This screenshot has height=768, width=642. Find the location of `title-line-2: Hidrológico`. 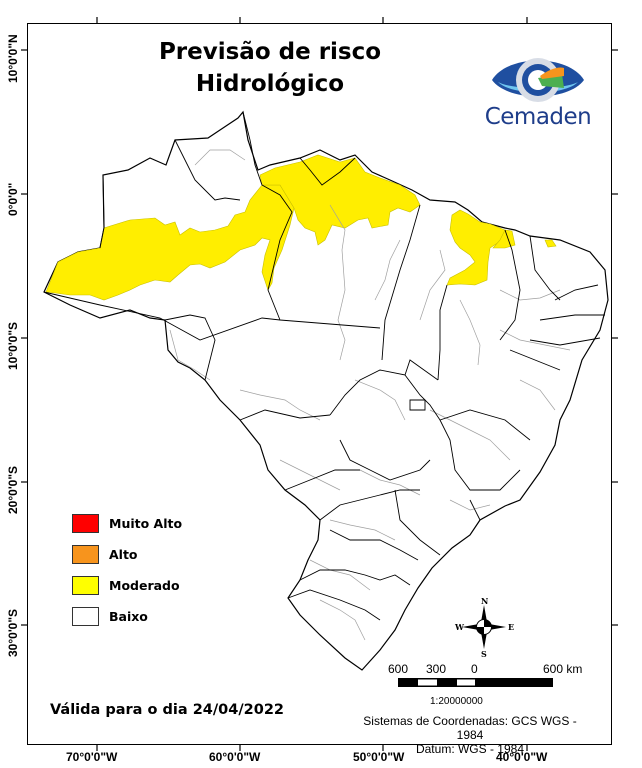

title-line-2: Hidrológico is located at coordinates (270, 84).